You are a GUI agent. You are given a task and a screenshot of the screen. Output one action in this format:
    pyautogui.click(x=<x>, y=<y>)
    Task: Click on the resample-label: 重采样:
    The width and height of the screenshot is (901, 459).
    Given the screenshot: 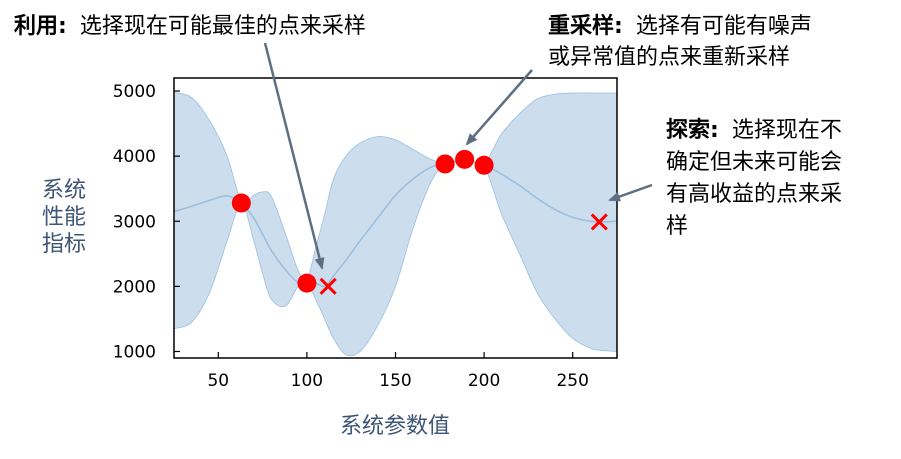 What is the action you would take?
    pyautogui.click(x=585, y=26)
    